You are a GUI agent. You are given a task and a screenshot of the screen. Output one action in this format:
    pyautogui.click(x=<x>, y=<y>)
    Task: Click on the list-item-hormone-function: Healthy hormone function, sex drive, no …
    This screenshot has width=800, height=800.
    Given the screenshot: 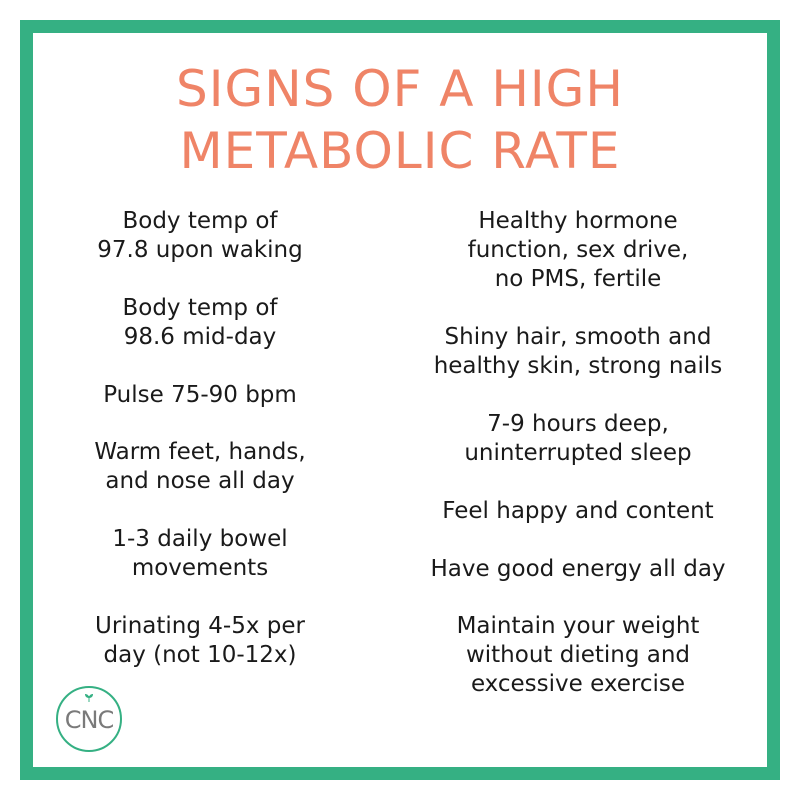 What is the action you would take?
    pyautogui.click(x=578, y=250)
    